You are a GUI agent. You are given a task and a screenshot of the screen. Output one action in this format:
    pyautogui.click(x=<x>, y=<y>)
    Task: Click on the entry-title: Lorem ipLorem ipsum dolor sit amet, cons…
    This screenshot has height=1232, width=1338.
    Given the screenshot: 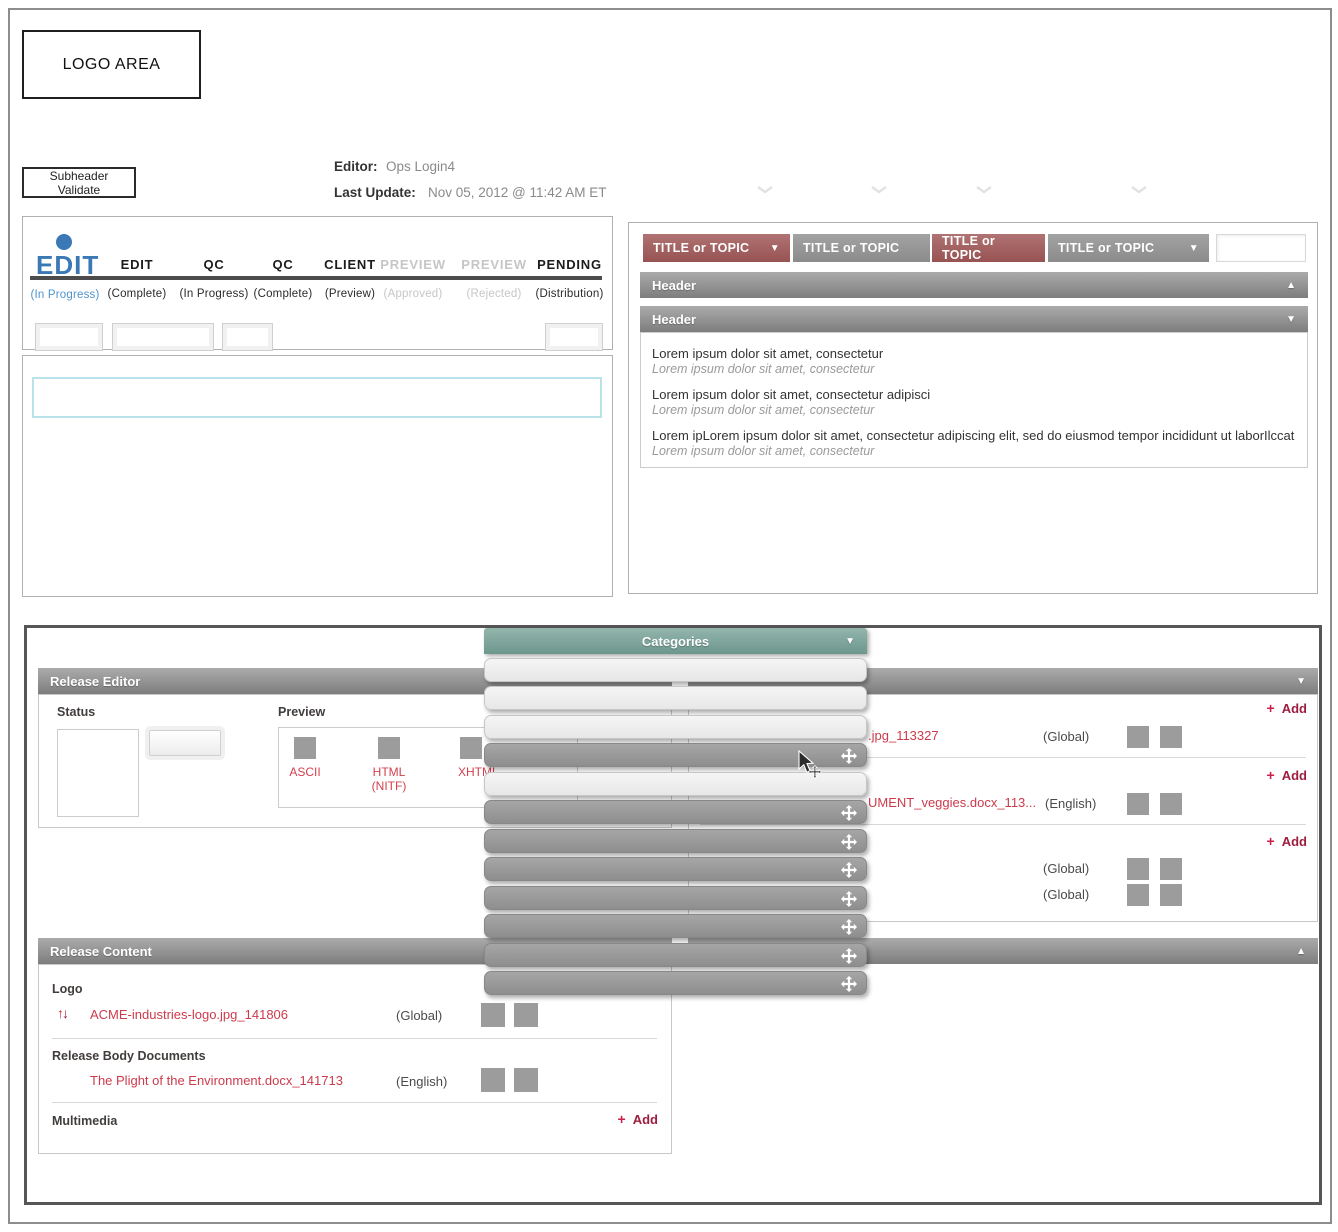 What is the action you would take?
    pyautogui.click(x=973, y=435)
    